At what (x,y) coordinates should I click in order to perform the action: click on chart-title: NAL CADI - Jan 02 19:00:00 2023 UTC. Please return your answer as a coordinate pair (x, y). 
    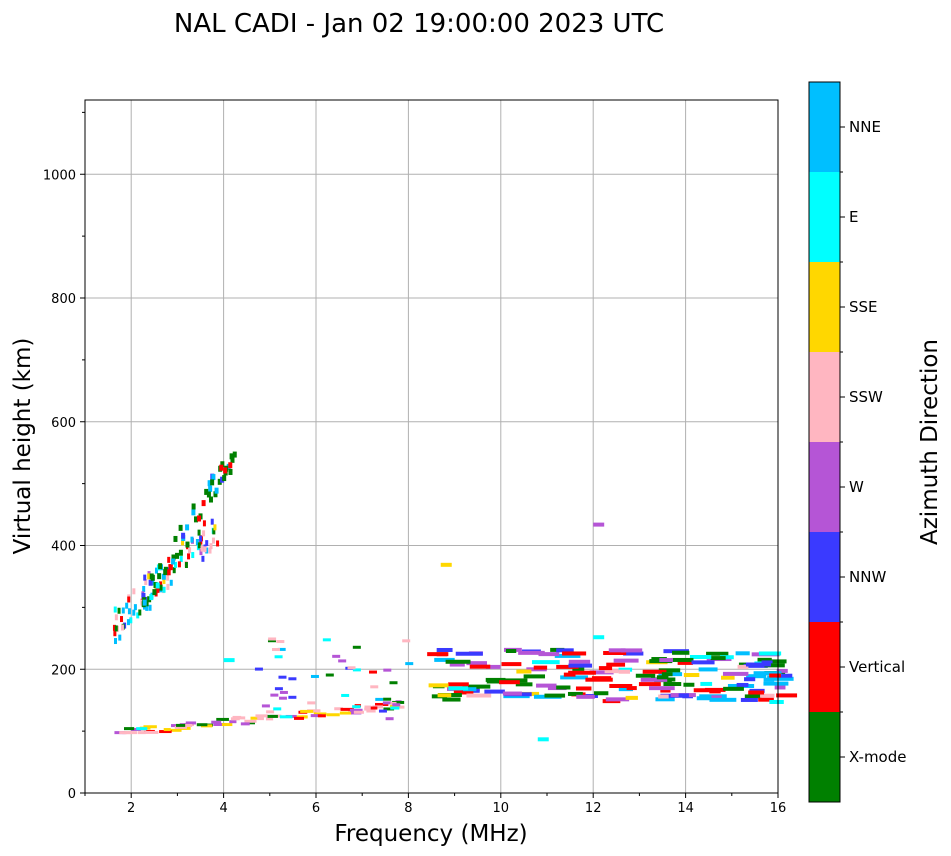
    Looking at the image, I should click on (419, 24).